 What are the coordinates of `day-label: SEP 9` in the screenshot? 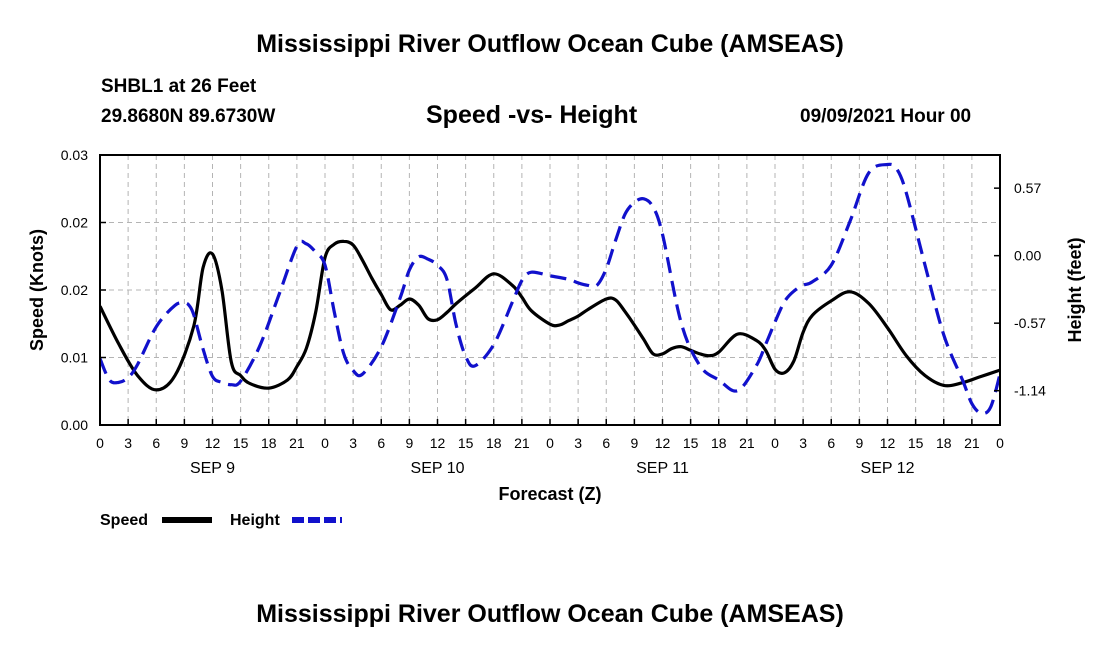 It's located at (212, 468).